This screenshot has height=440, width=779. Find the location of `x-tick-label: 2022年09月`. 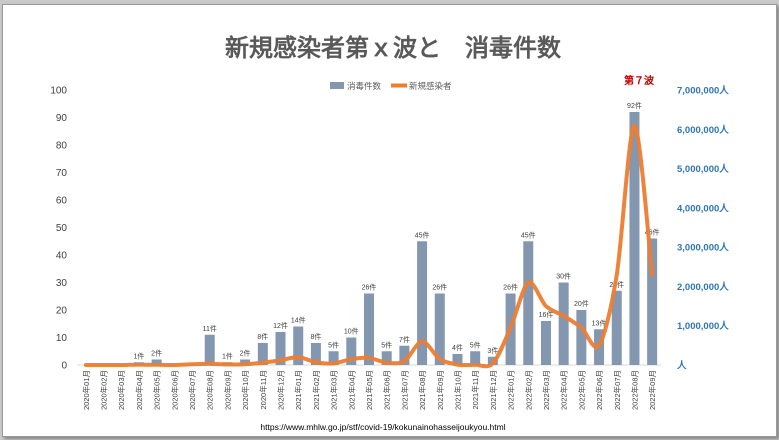

x-tick-label: 2022年09月 is located at coordinates (652, 390).